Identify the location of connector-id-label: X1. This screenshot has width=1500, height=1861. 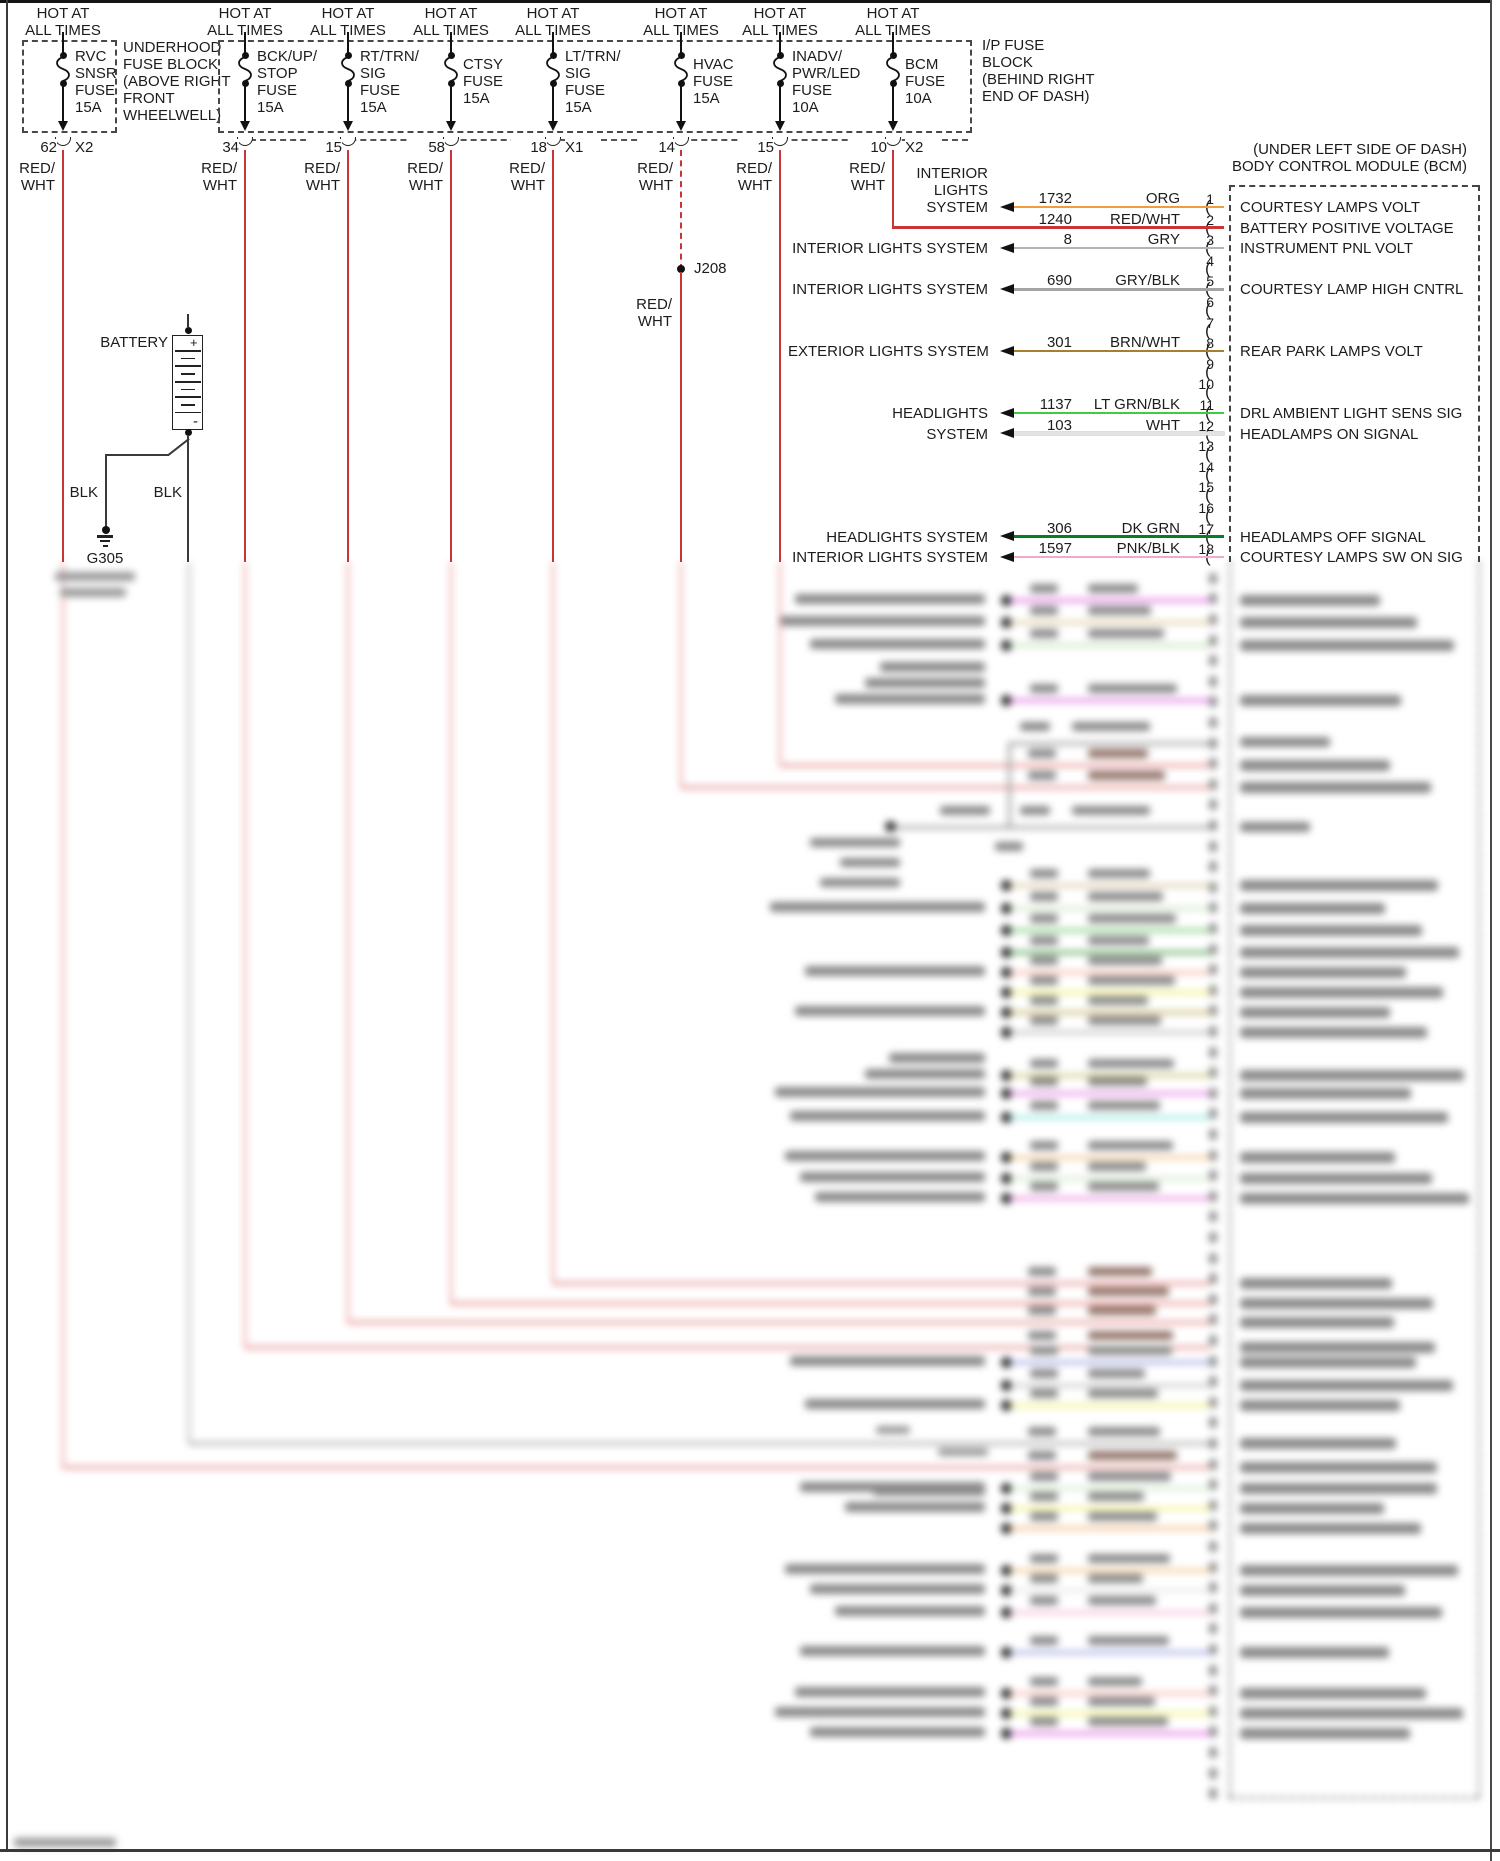
(583, 147).